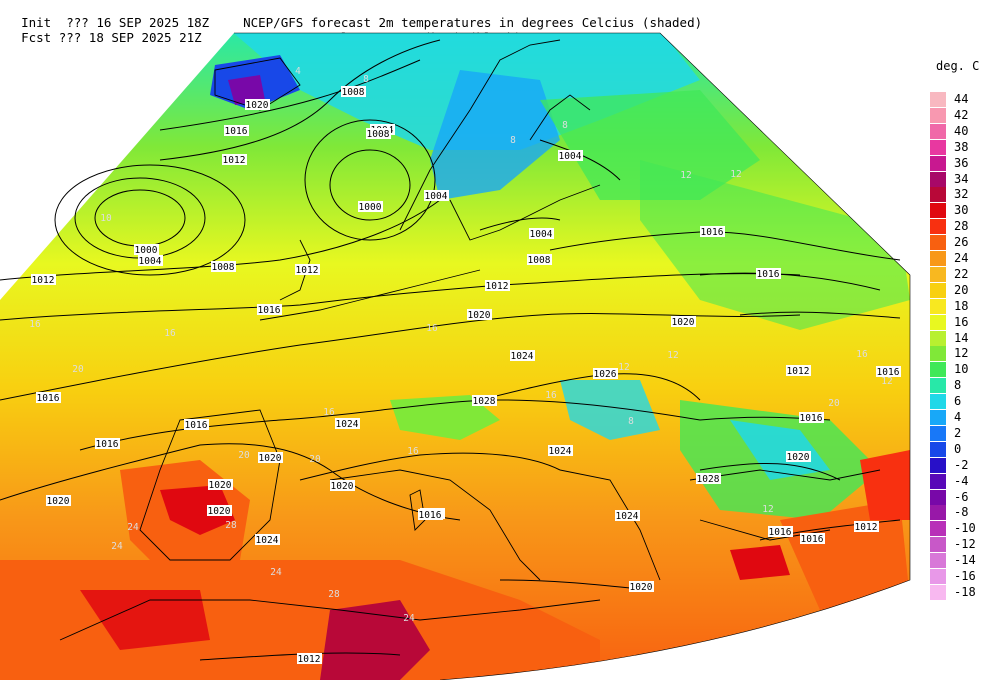 Image resolution: width=1000 pixels, height=680 pixels. I want to click on legend-row: 8, so click(965, 386).